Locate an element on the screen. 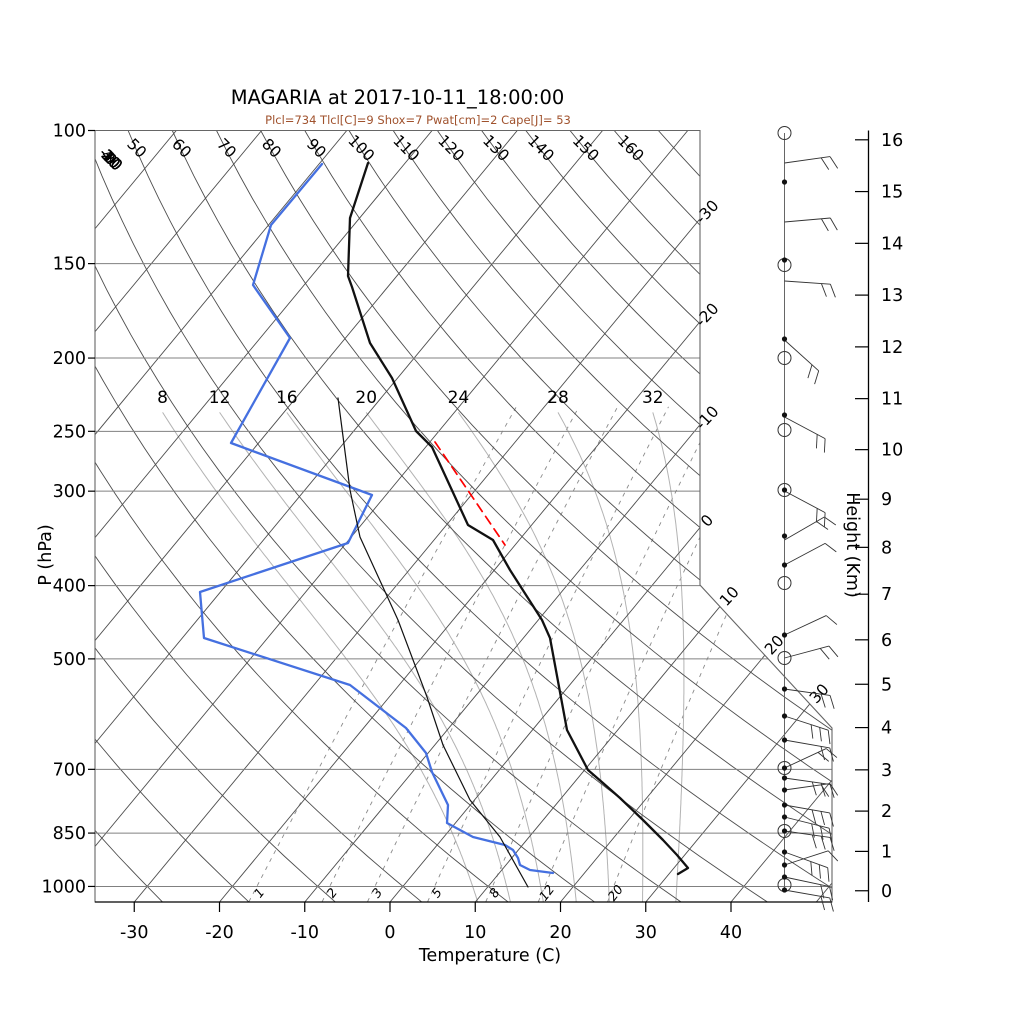 The image size is (1024, 1024). pressure-tick-label: 150 is located at coordinates (69, 265).